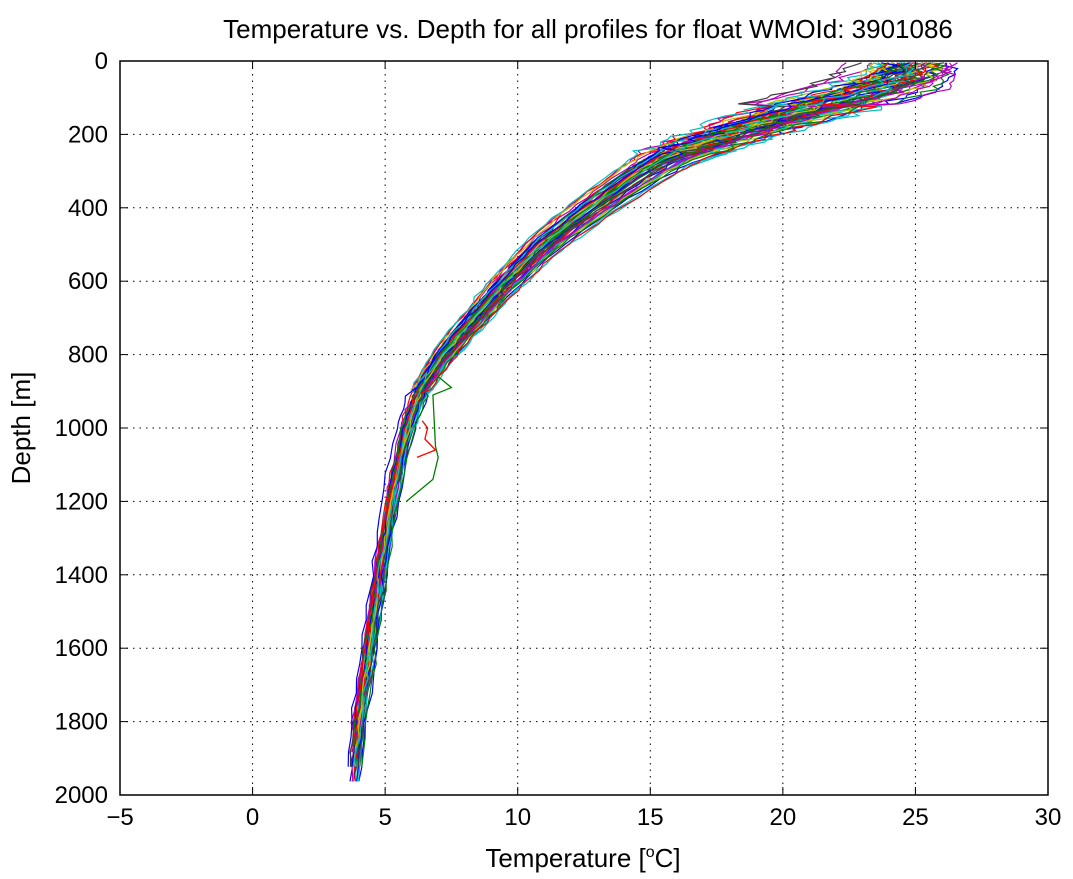 The image size is (1073, 879). Describe the element at coordinates (81, 501) in the screenshot. I see `y-tick-label: 1200` at that location.